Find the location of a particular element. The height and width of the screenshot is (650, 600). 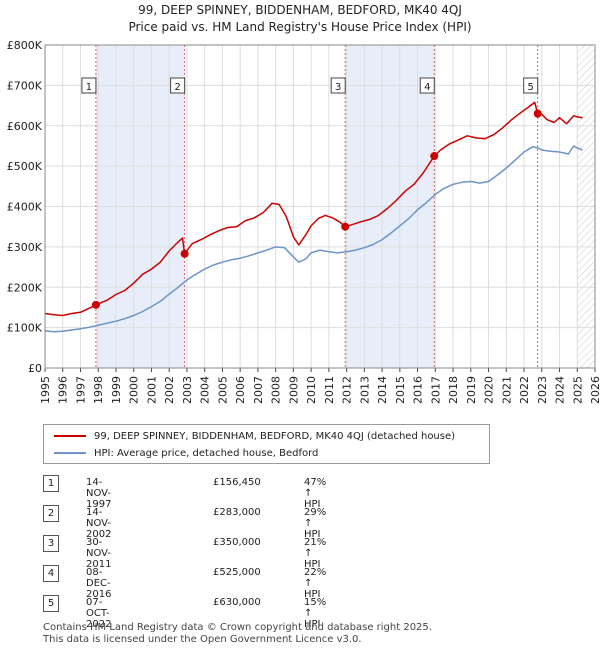

x-tick-label: 2003 is located at coordinates (187, 390).